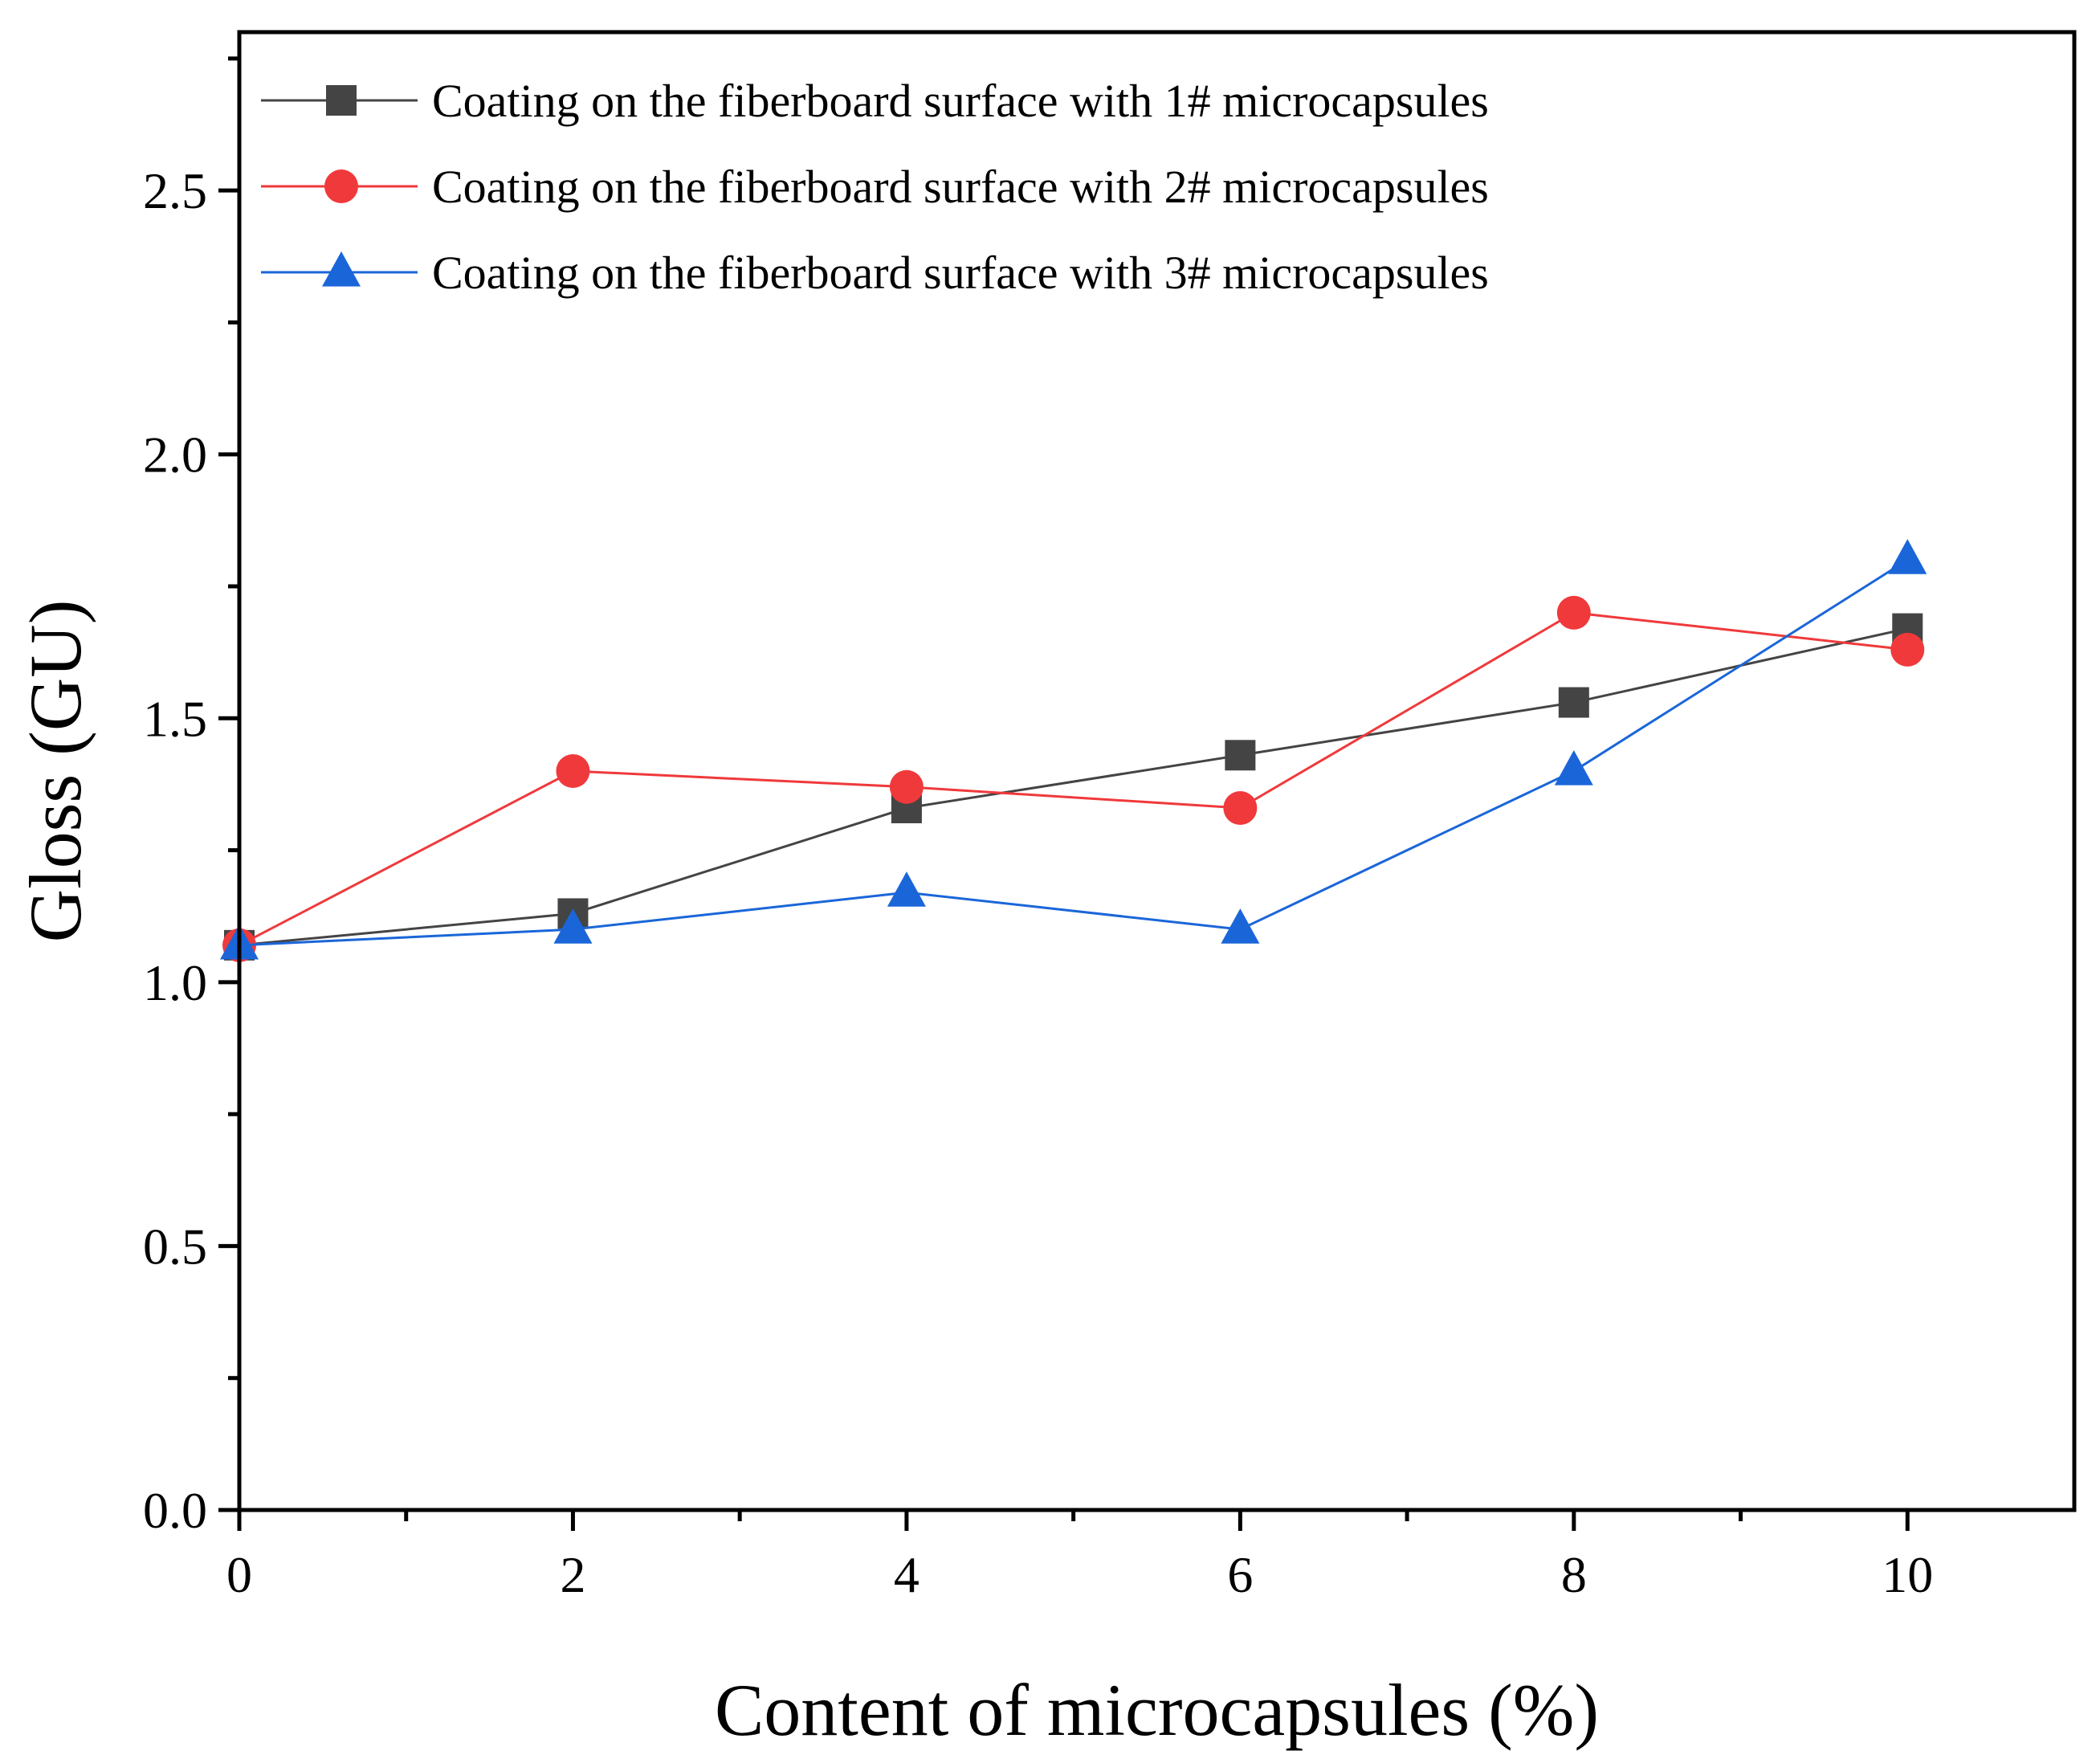 This screenshot has height=1763, width=2100. What do you see at coordinates (1157, 1710) in the screenshot?
I see `x-axis-title: Content of microcapsules (%)` at bounding box center [1157, 1710].